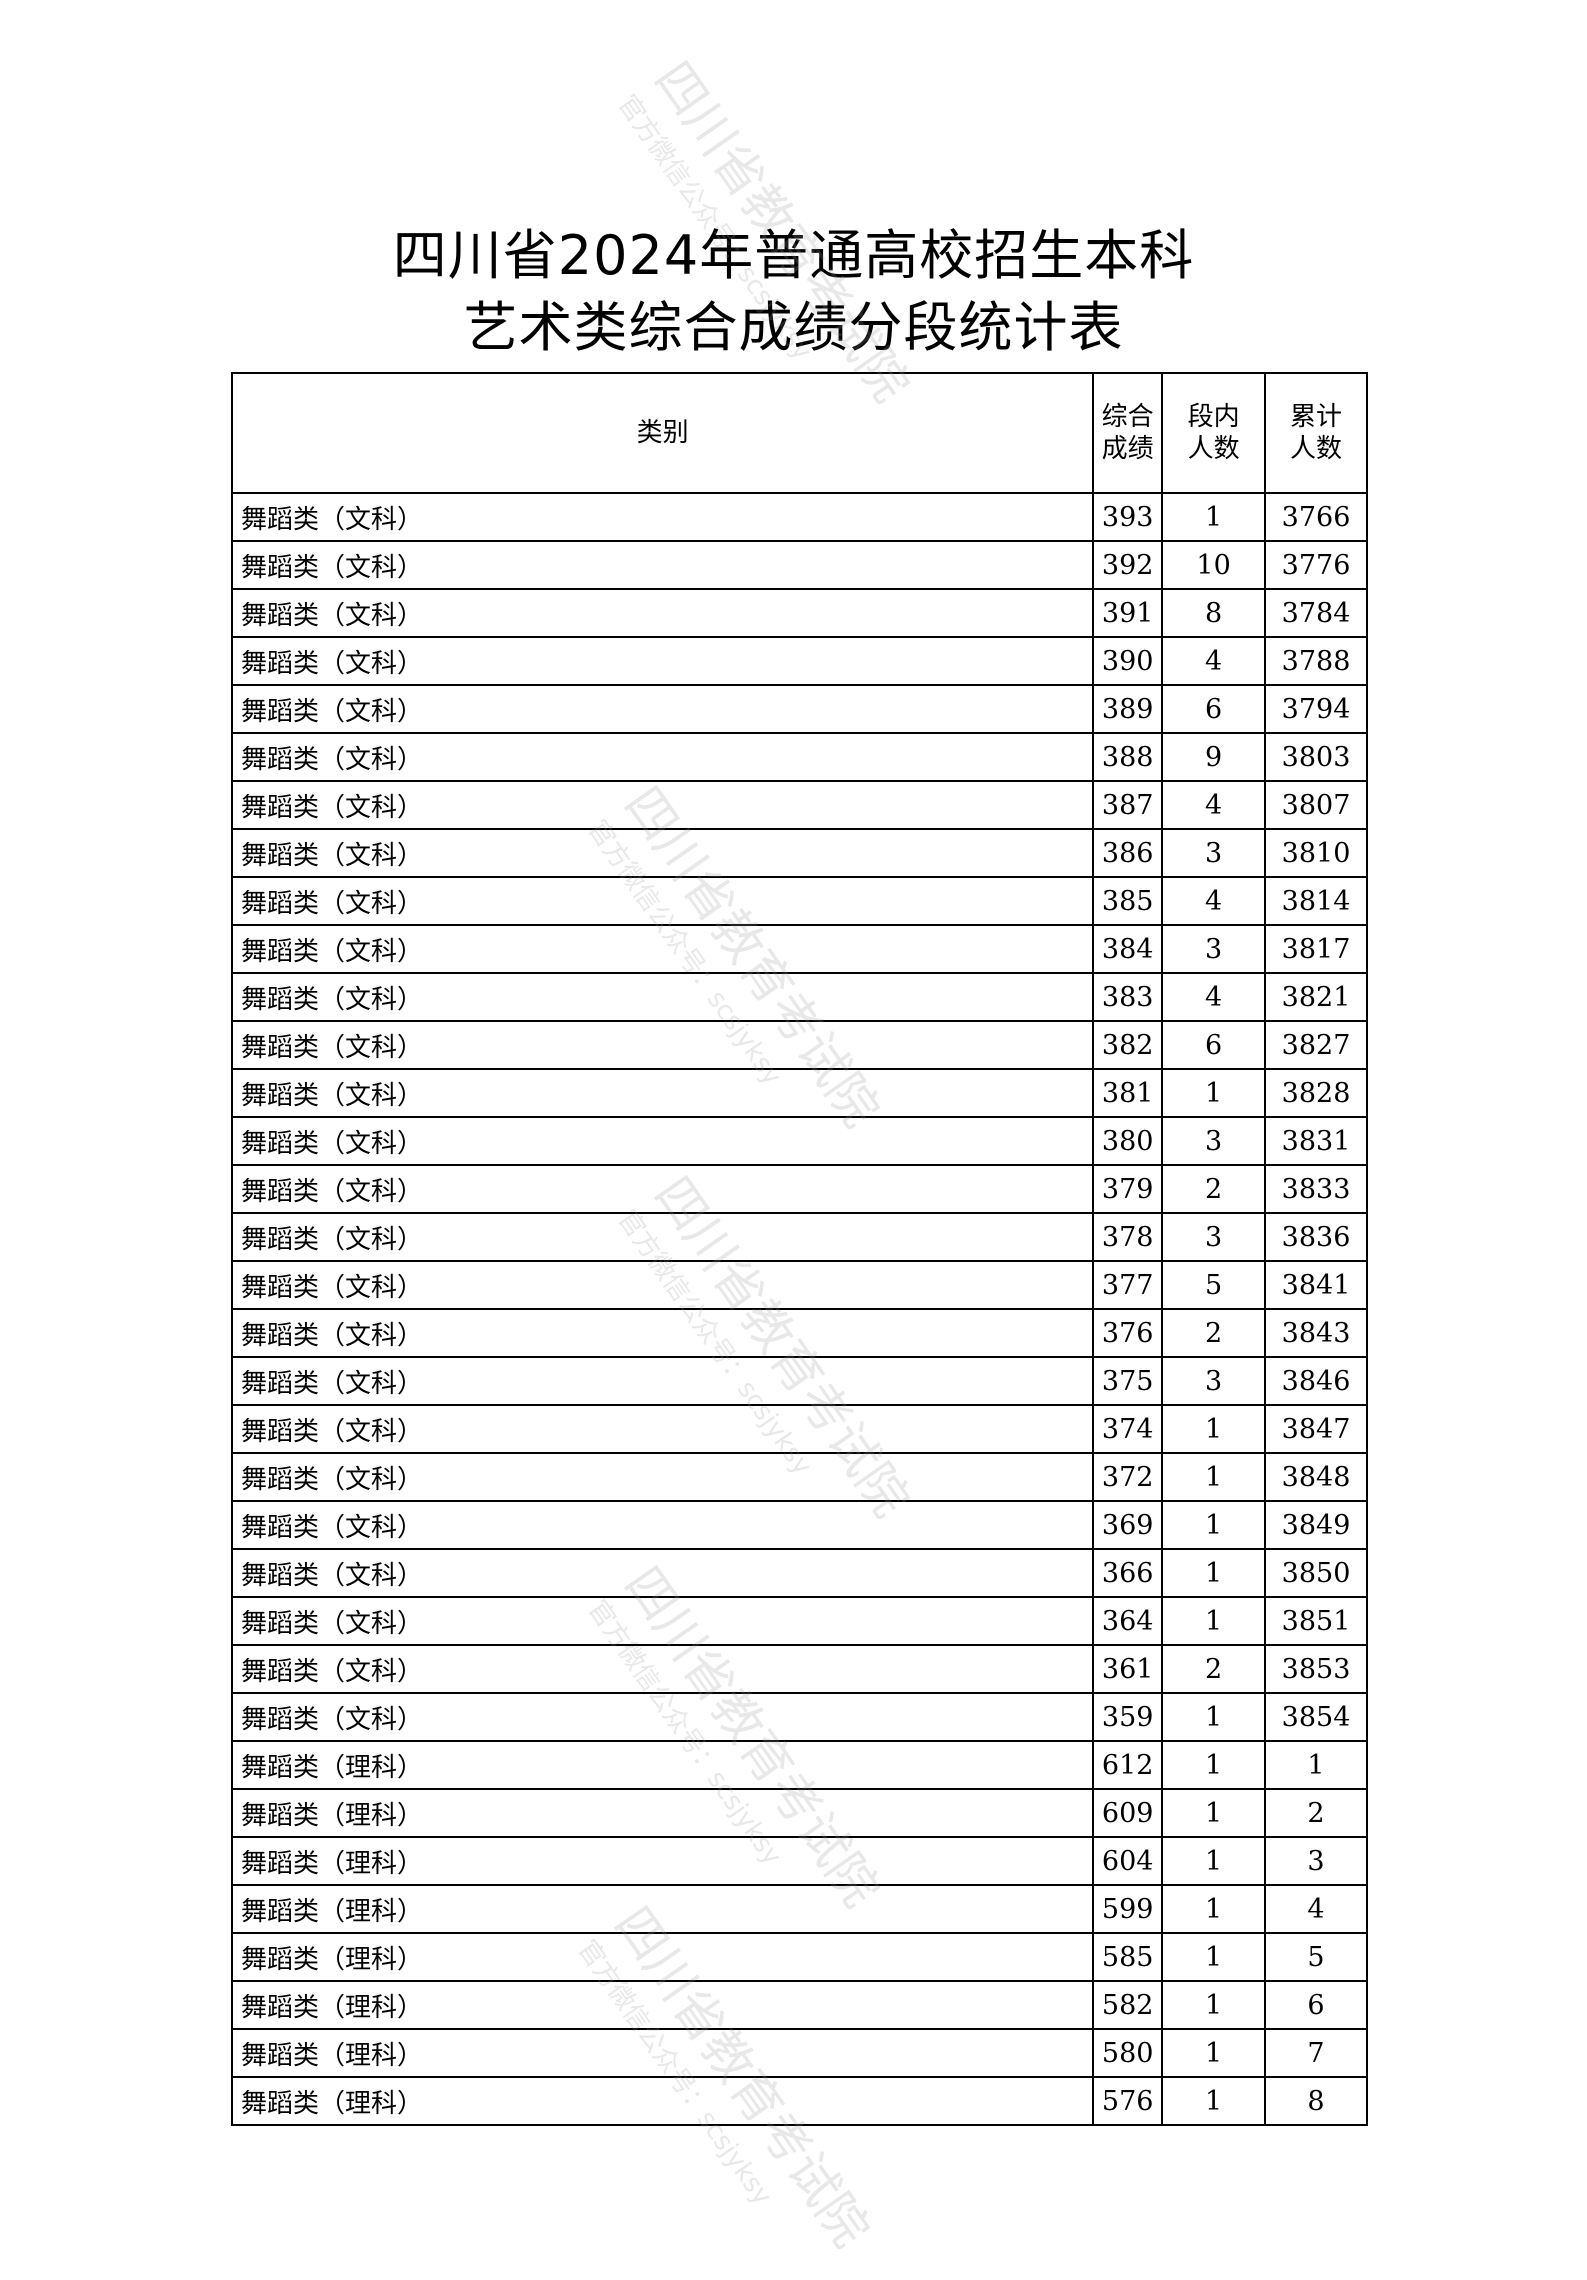  I want to click on cell-score: 385, so click(1128, 901).